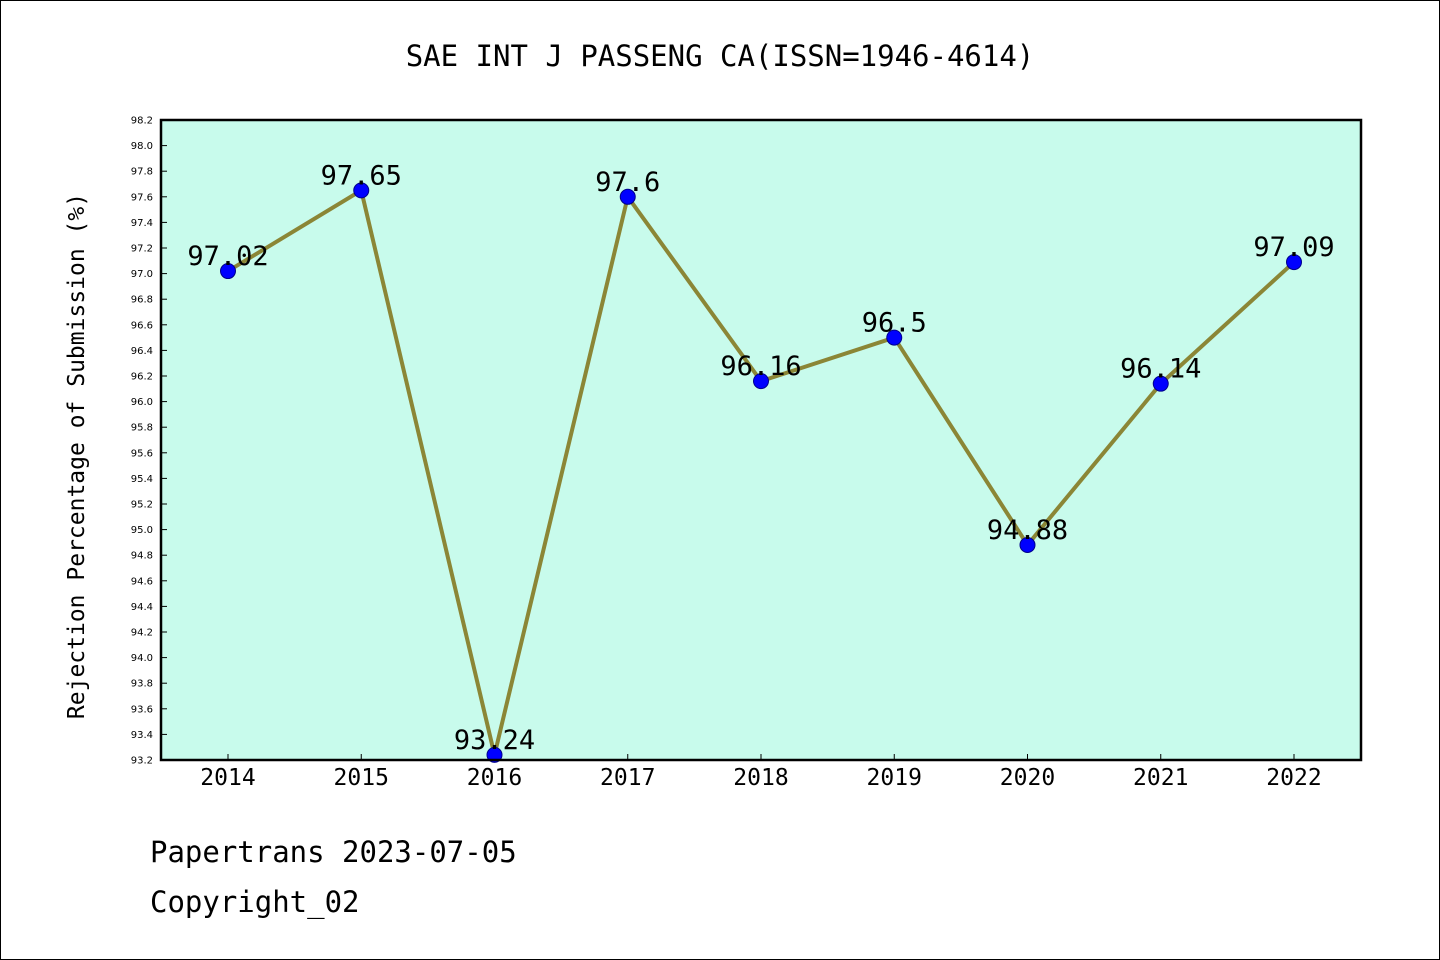 The image size is (1440, 960). I want to click on x-tick-label: 2019, so click(894, 778).